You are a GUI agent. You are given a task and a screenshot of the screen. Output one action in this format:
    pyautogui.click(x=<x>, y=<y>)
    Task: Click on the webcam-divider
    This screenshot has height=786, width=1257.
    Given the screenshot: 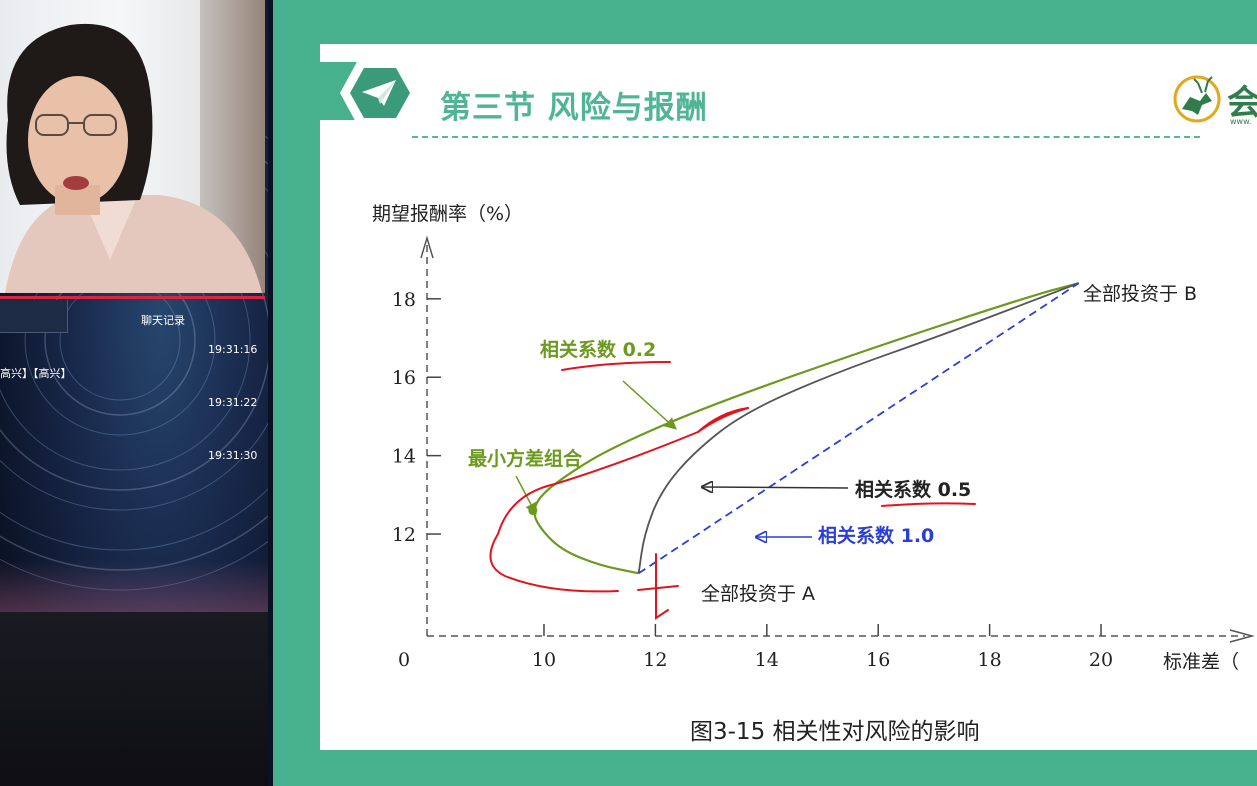 What is the action you would take?
    pyautogui.click(x=132, y=297)
    